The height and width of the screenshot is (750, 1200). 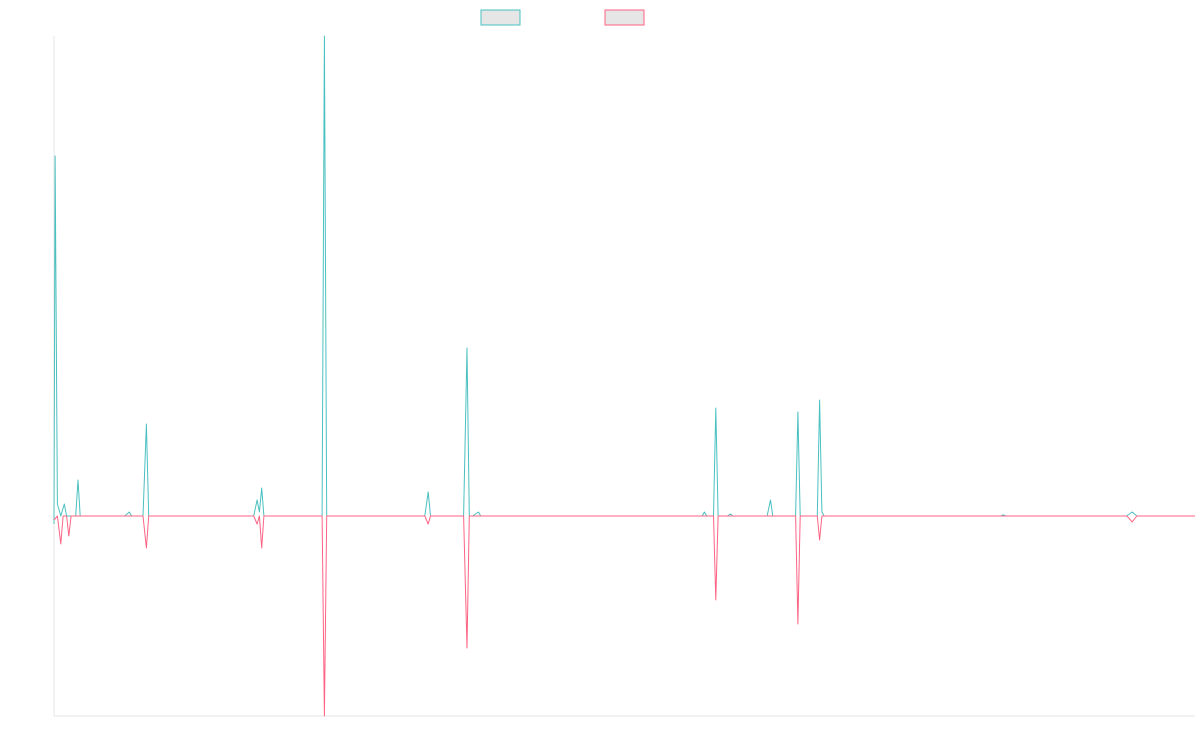 I want to click on legend, so click(x=562, y=17).